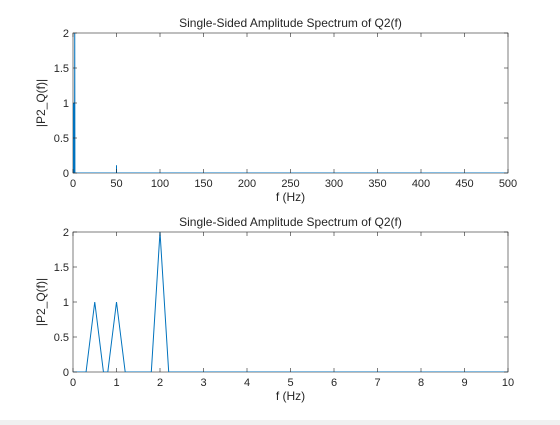 This screenshot has width=560, height=425. What do you see at coordinates (203, 383) in the screenshot?
I see `chart-1-x-tick-label: 3` at bounding box center [203, 383].